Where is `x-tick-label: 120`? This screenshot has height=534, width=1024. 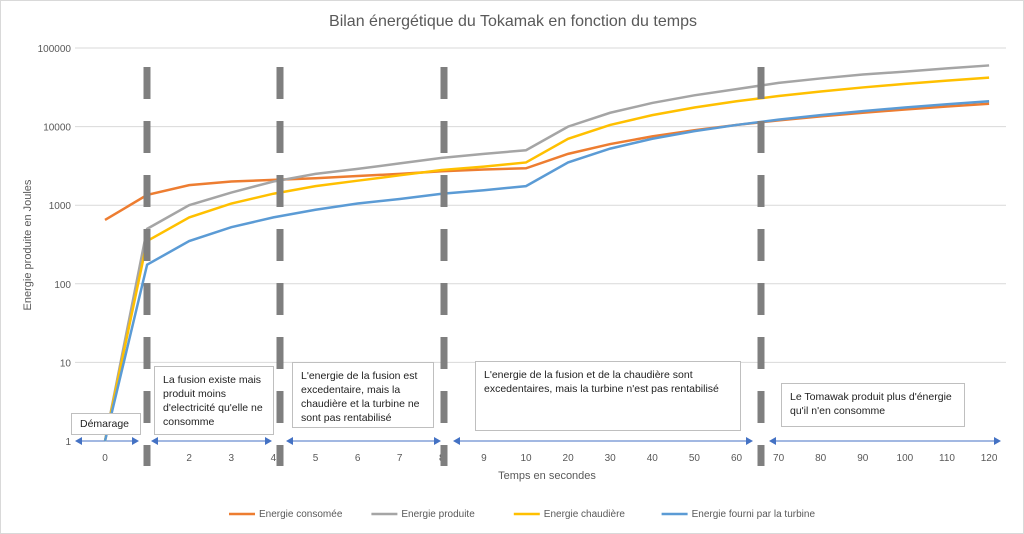 x-tick-label: 120 is located at coordinates (989, 458).